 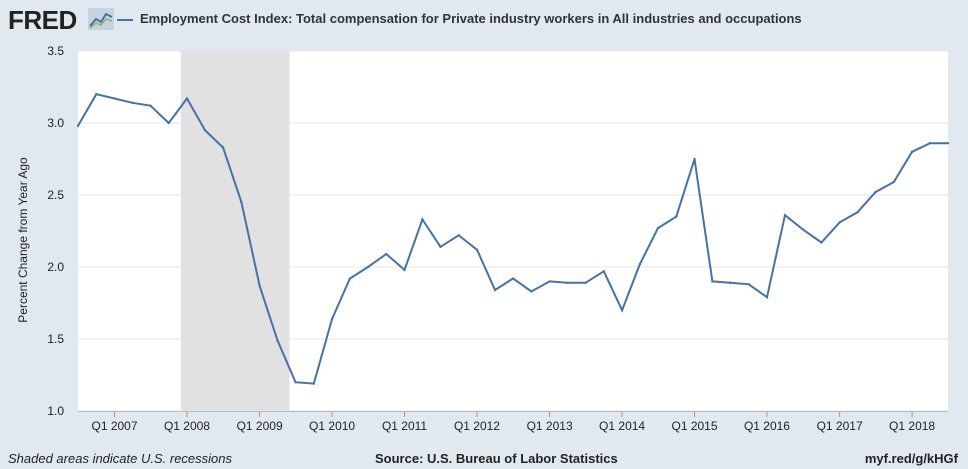 I want to click on y-tick-label: 3.5, so click(x=55, y=51).